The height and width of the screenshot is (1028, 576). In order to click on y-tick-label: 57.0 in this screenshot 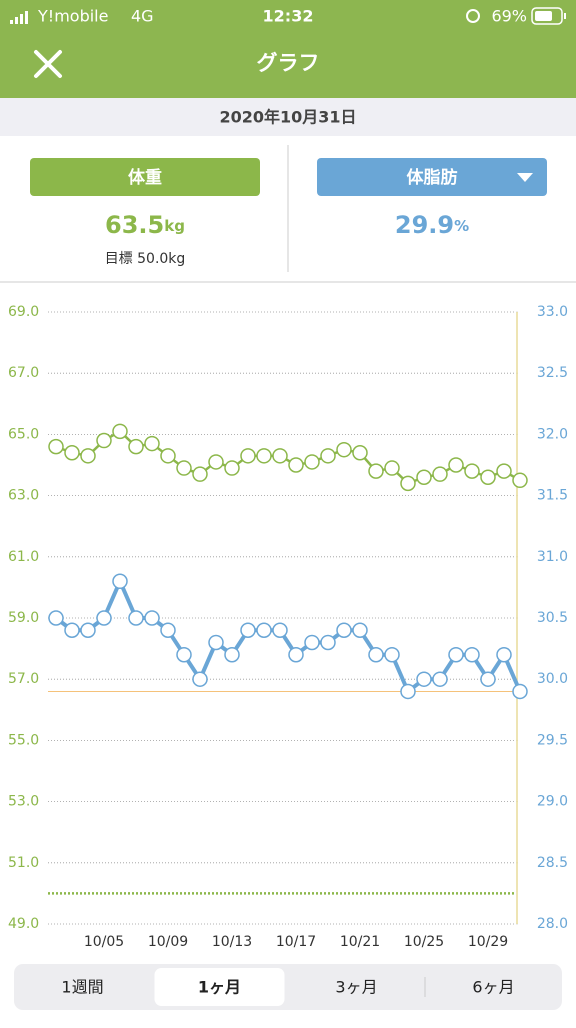, I will do `click(23, 679)`.